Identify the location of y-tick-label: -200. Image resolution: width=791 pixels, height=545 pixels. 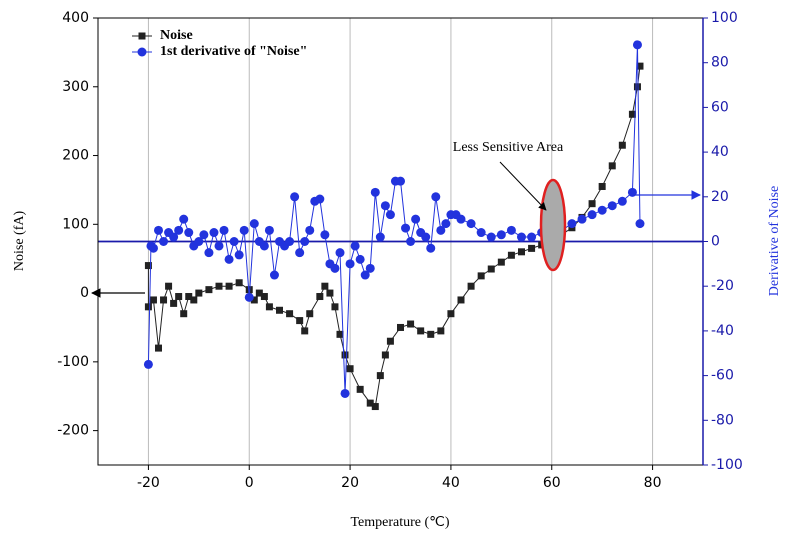
(73, 431).